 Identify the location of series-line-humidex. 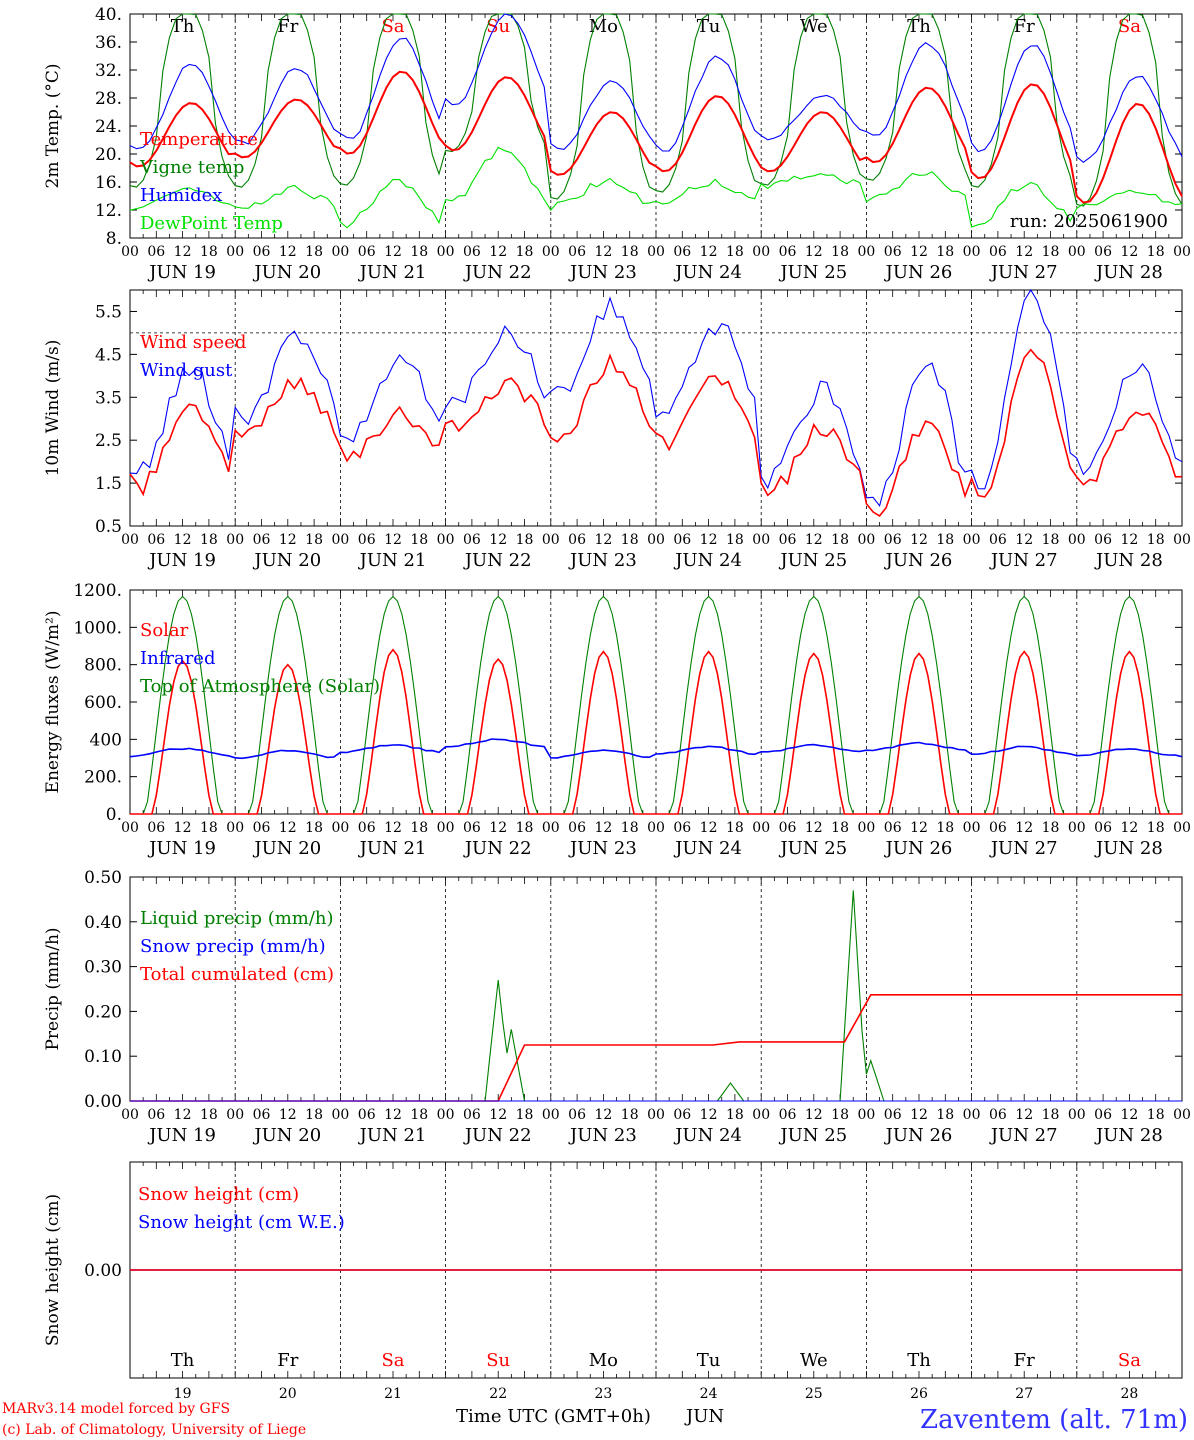
(656, 88).